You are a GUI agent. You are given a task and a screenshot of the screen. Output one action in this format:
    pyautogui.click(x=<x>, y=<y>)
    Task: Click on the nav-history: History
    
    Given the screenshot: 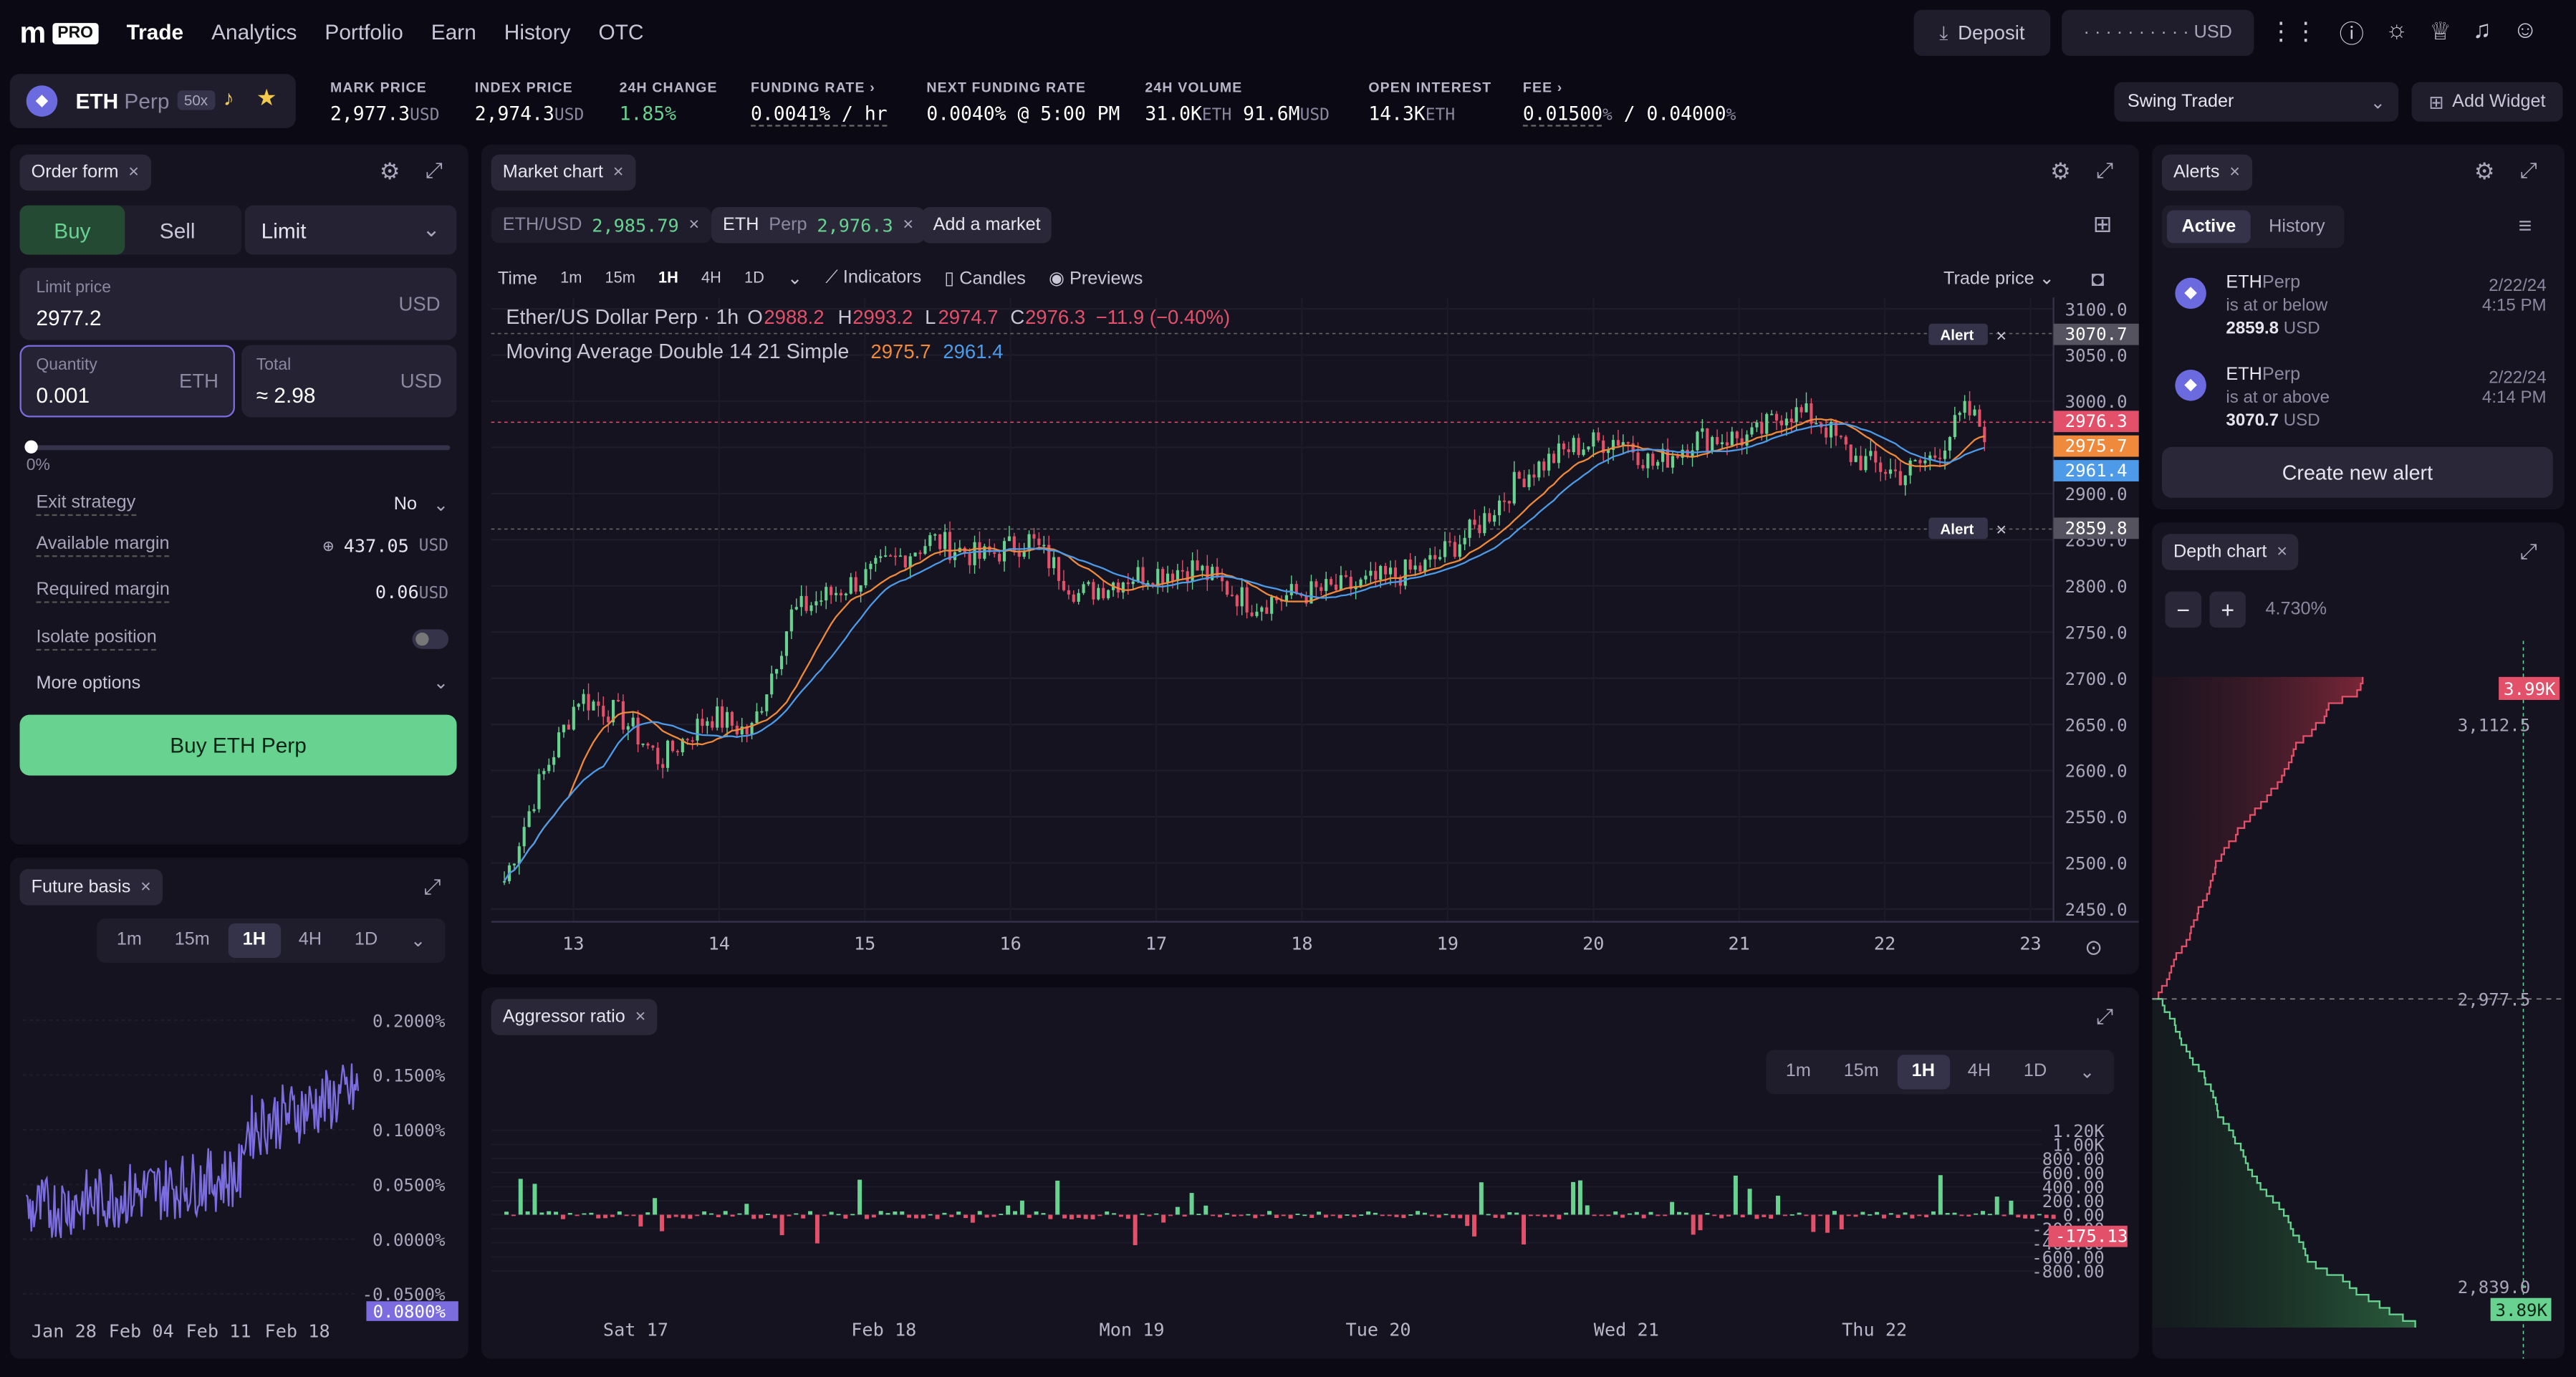 What is the action you would take?
    pyautogui.click(x=537, y=32)
    